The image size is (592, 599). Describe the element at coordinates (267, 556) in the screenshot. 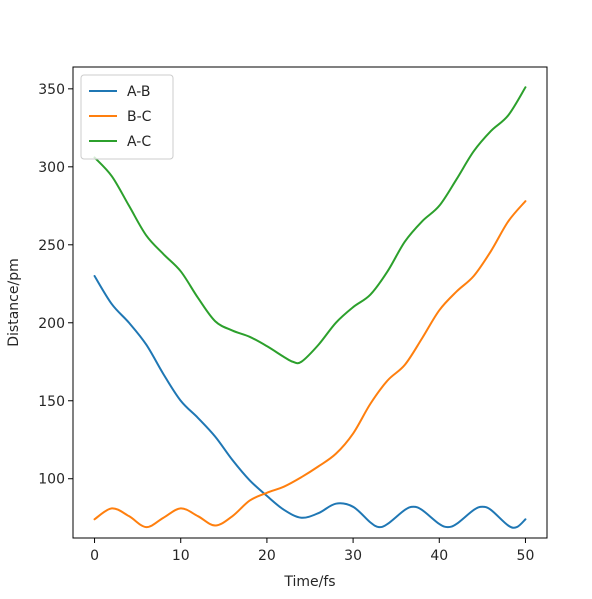

I see `x-tick-label: 20` at that location.